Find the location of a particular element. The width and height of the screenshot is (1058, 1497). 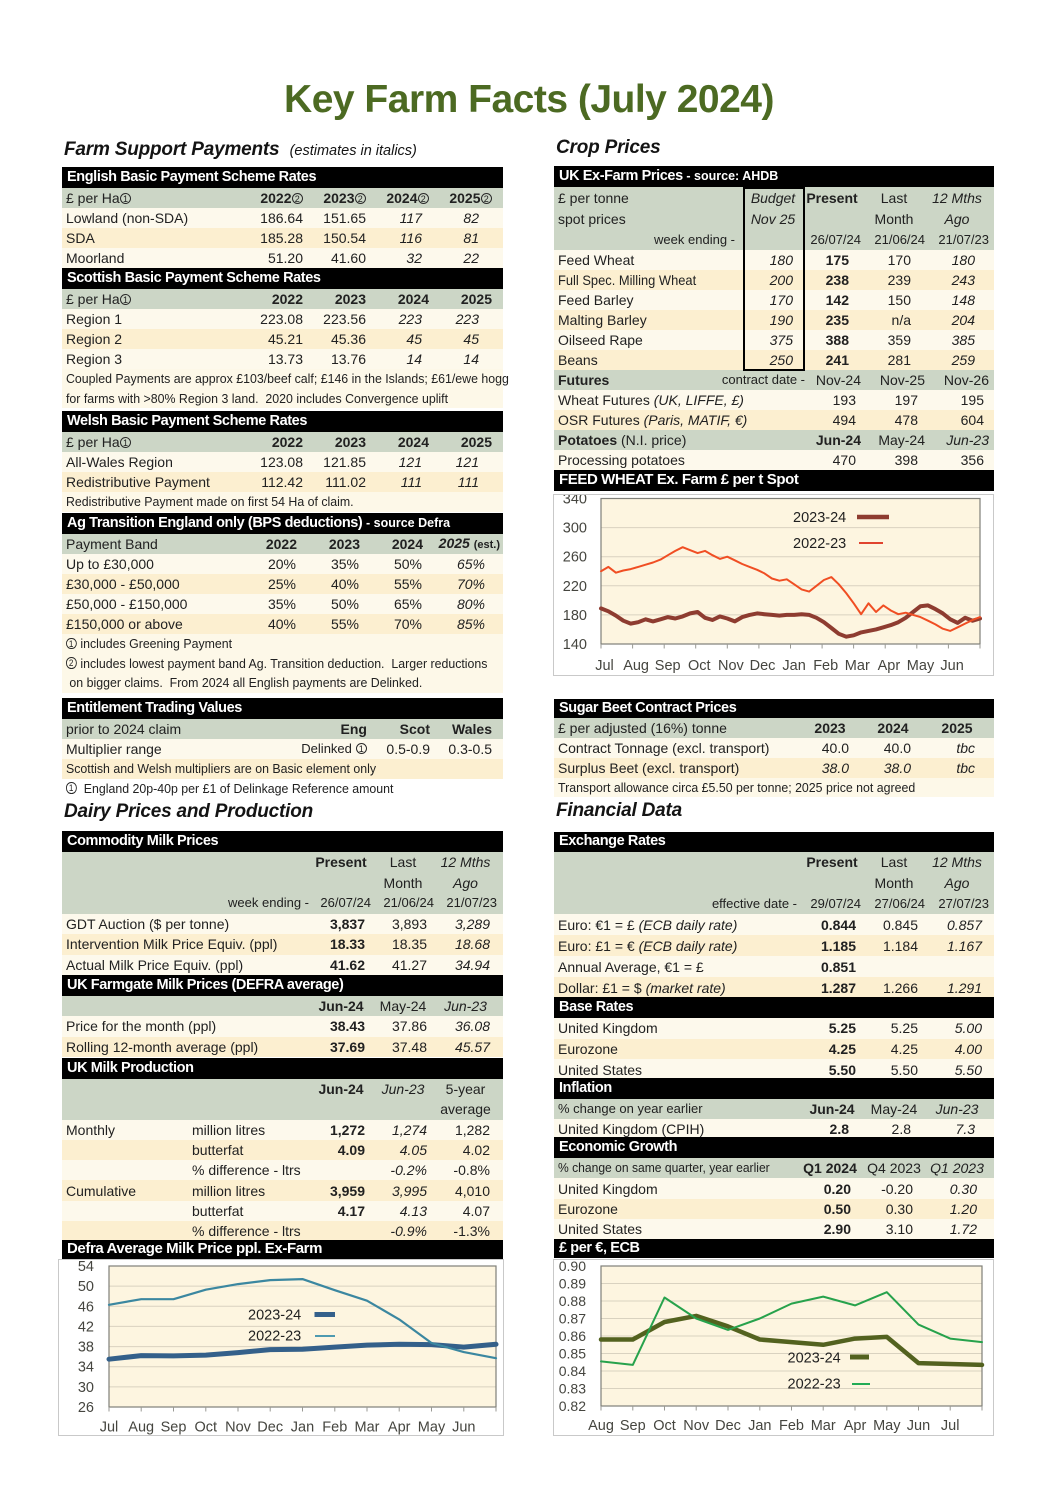

svg-text: 0.84 is located at coordinates (572, 1371).